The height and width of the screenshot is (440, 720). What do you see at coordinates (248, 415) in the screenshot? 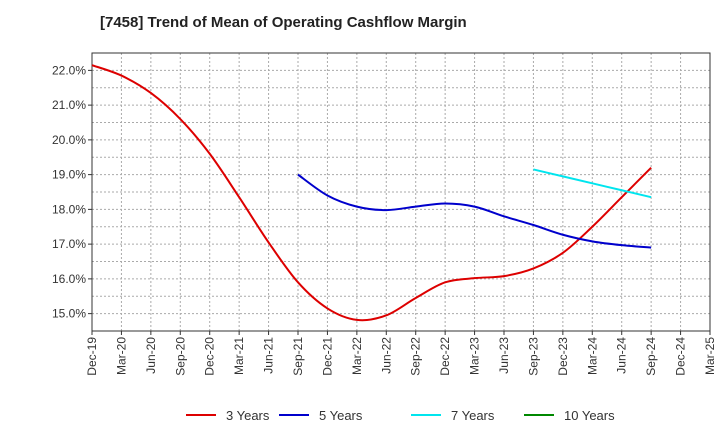
I see `legend-label: 3 Years` at bounding box center [248, 415].